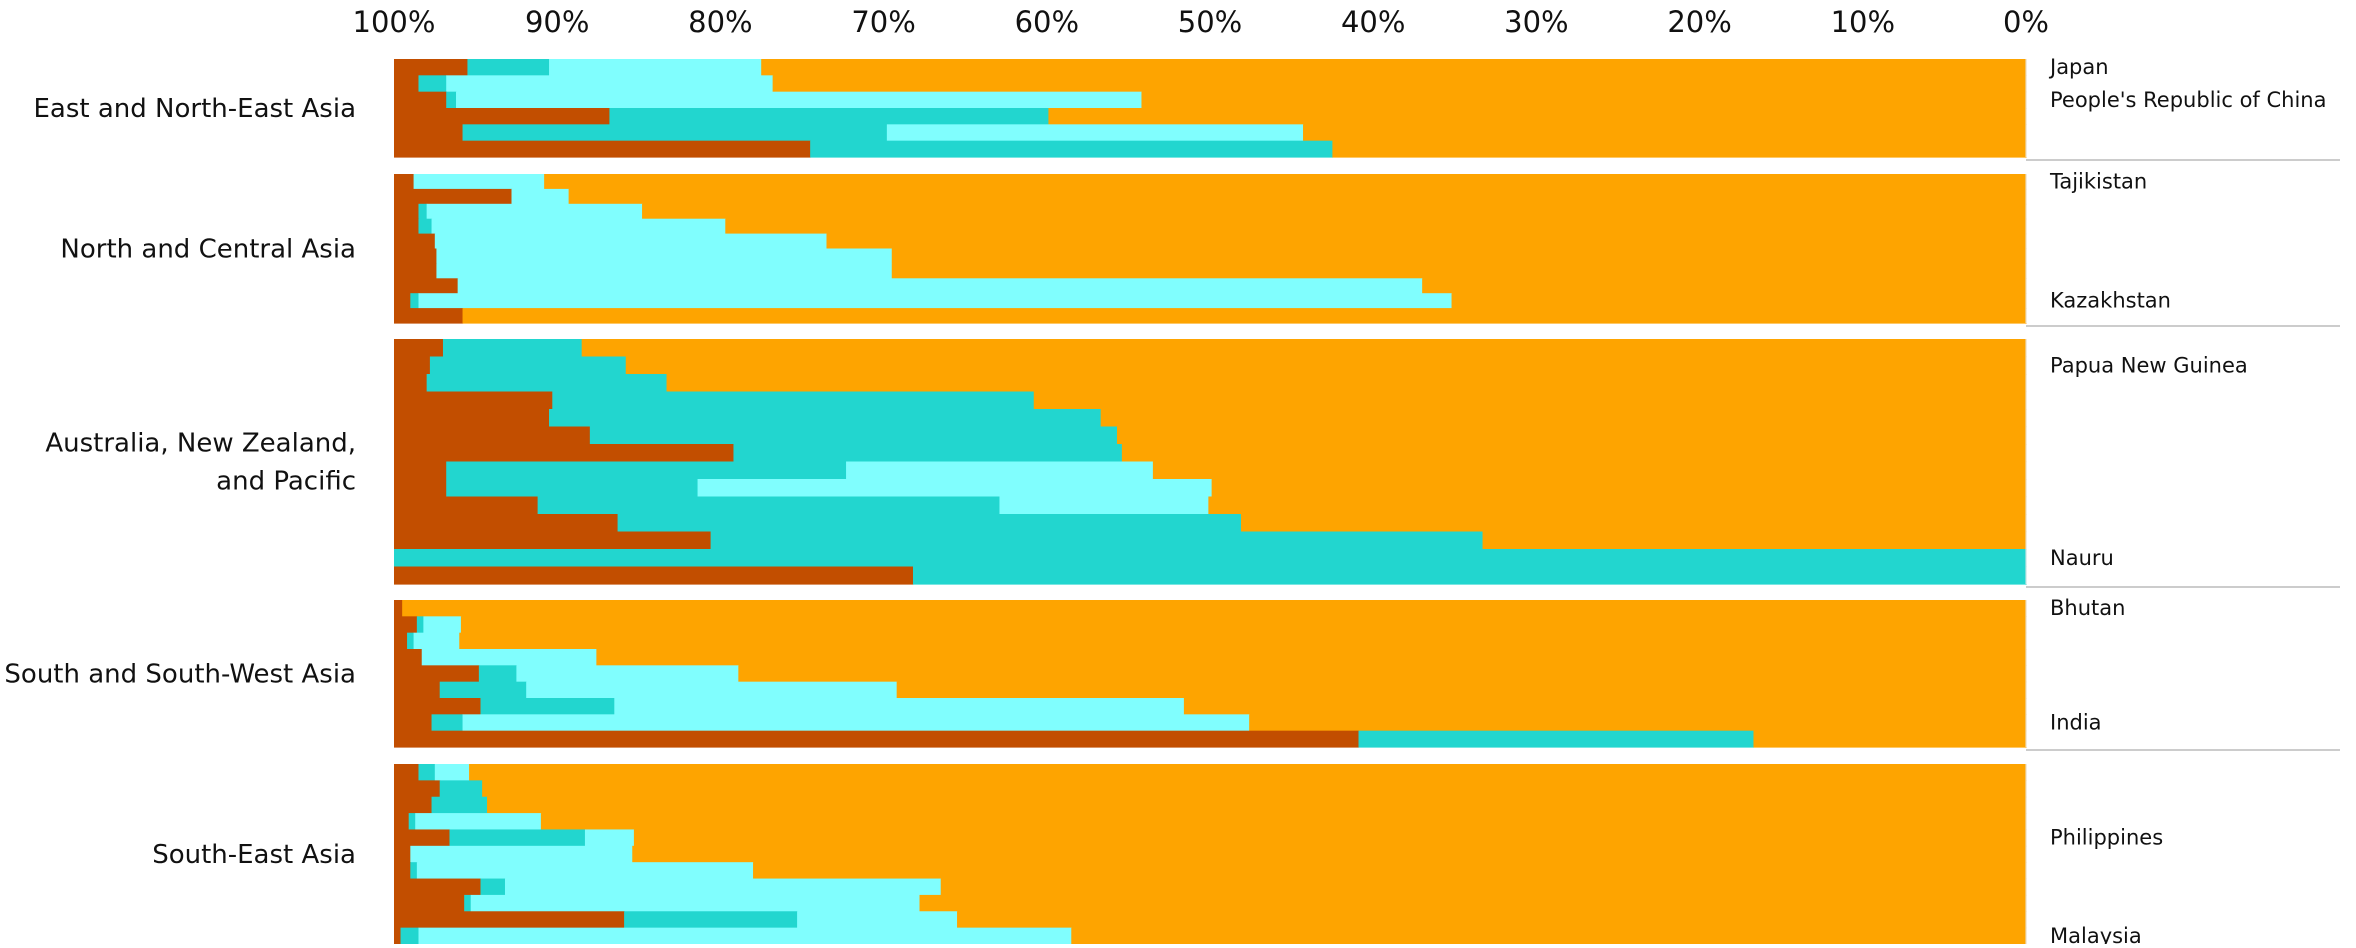 This screenshot has height=948, width=2356. Describe the element at coordinates (1699, 22) in the screenshot. I see `x-tick-label: 20%` at that location.